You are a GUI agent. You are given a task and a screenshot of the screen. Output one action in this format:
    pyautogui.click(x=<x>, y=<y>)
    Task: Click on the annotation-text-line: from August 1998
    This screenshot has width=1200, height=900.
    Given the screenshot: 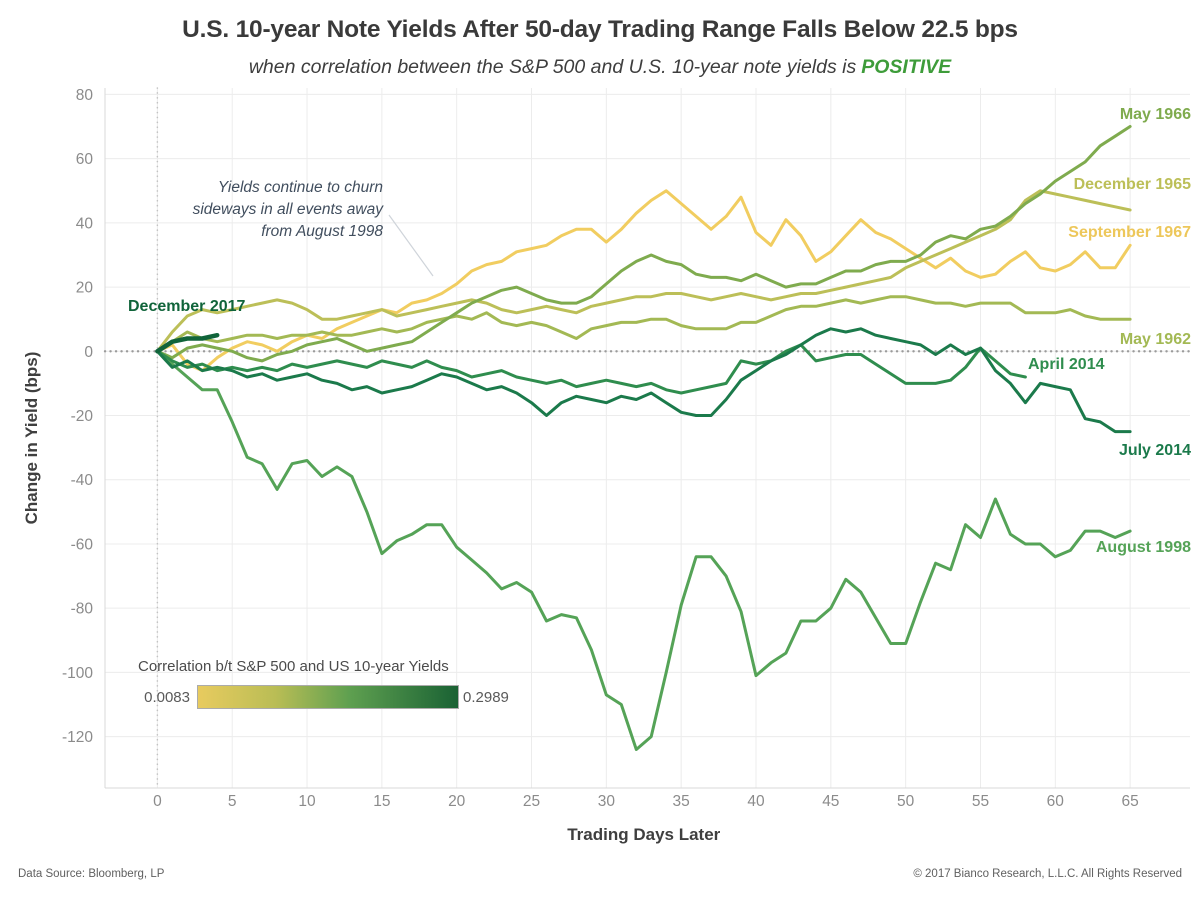 What is the action you would take?
    pyautogui.click(x=322, y=231)
    